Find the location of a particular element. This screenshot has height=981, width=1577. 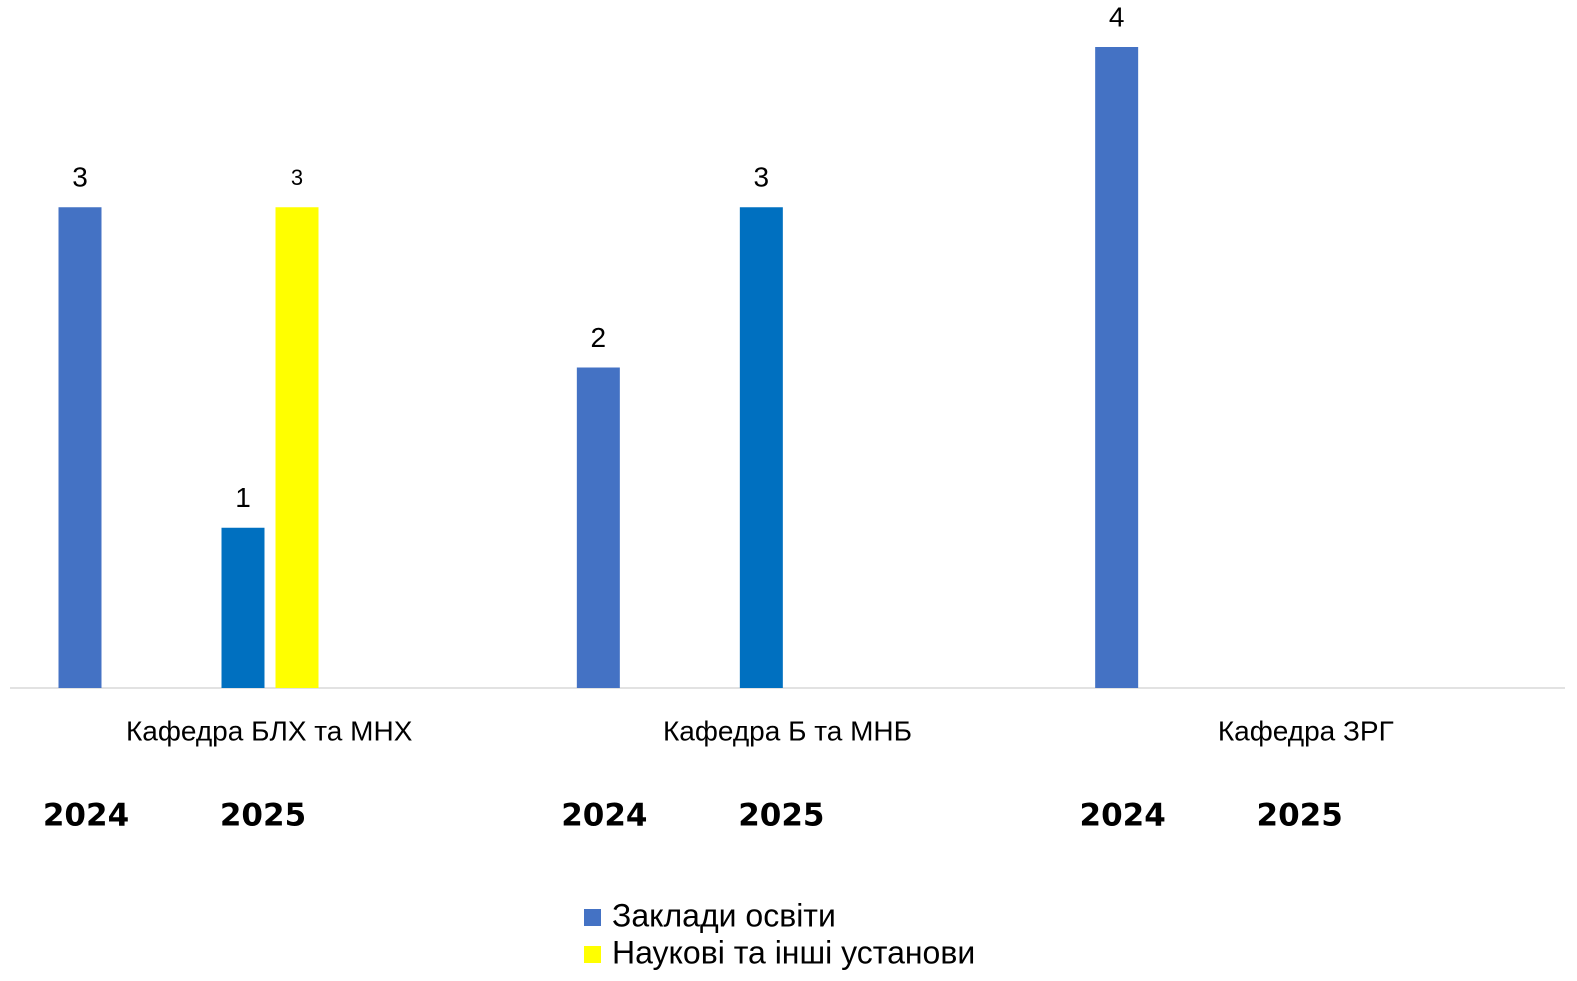

data-label: 4 is located at coordinates (1117, 16).